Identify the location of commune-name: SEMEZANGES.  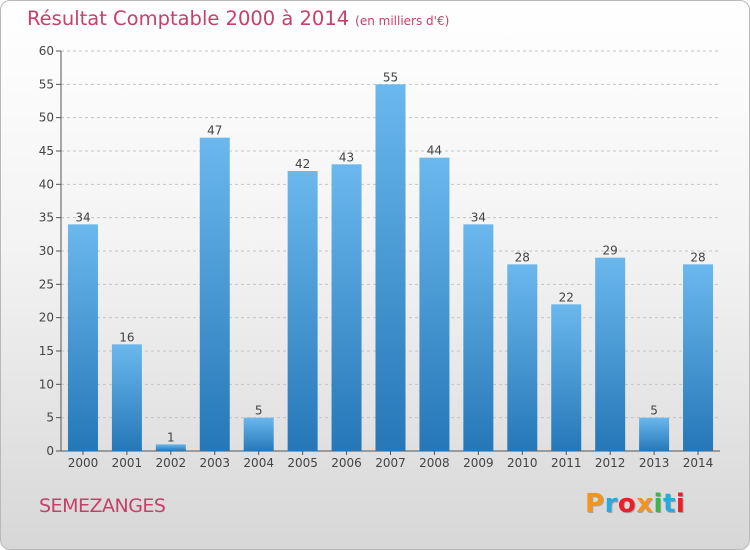
(102, 506).